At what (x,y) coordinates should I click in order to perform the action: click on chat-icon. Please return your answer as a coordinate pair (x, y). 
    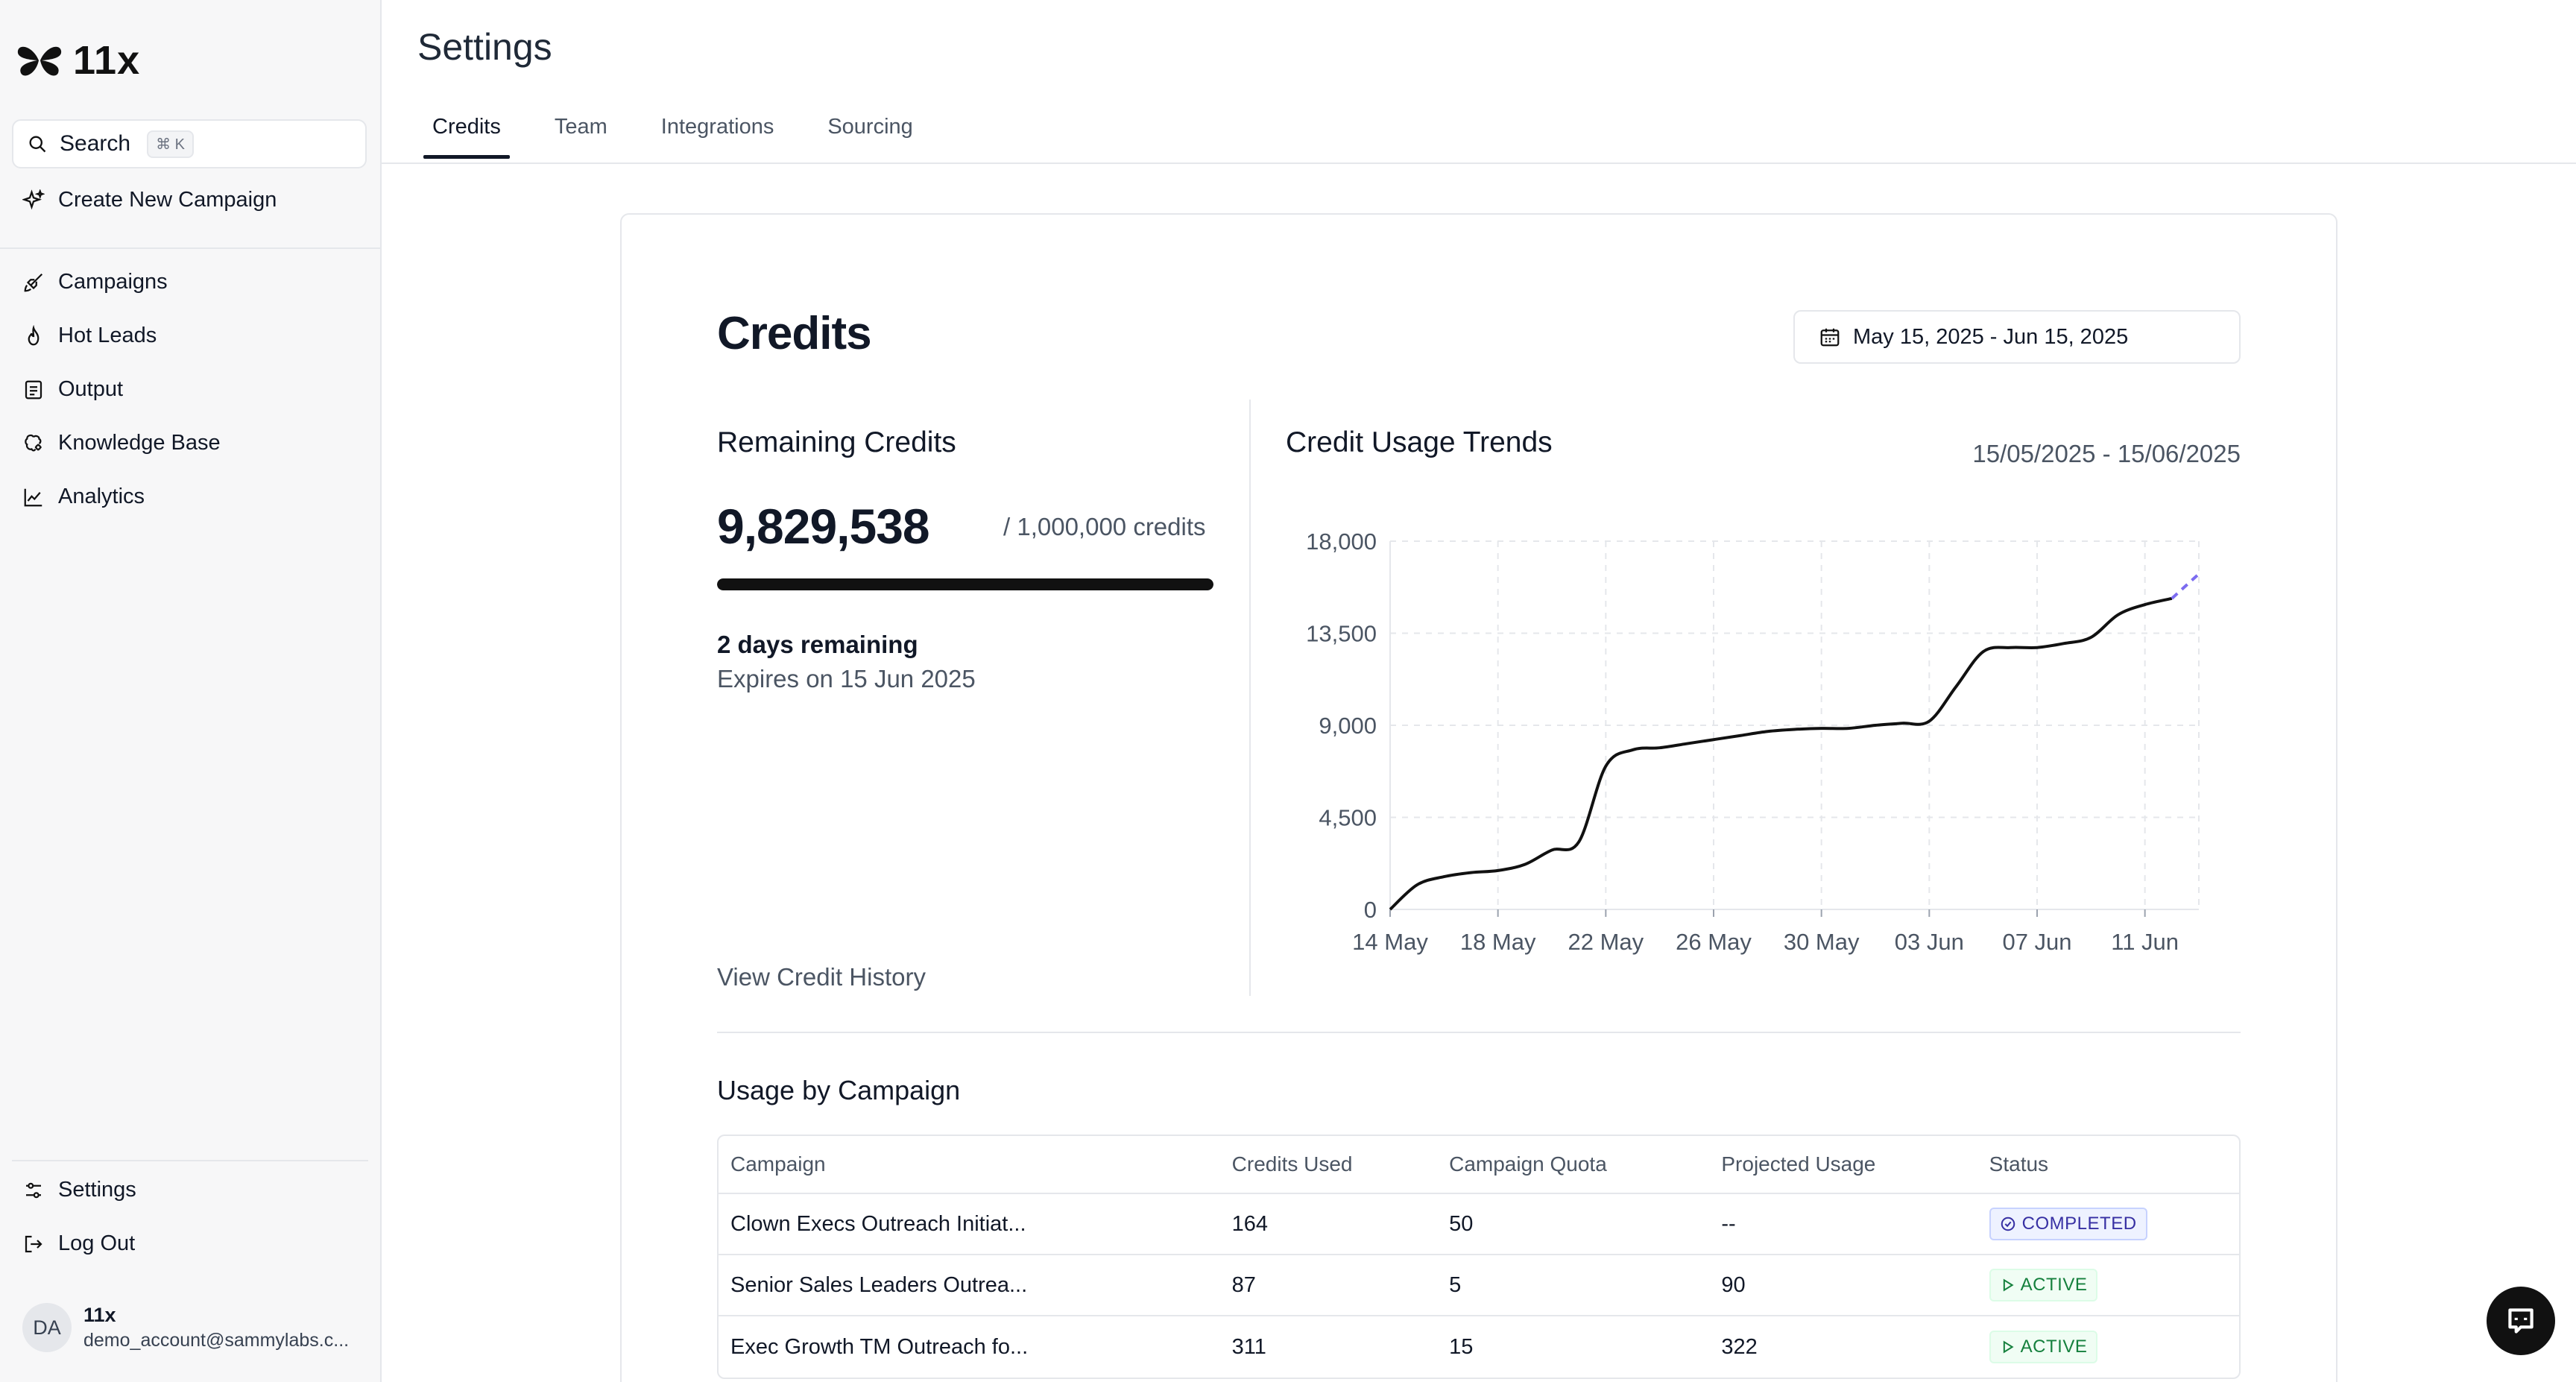
    Looking at the image, I should click on (2521, 1321).